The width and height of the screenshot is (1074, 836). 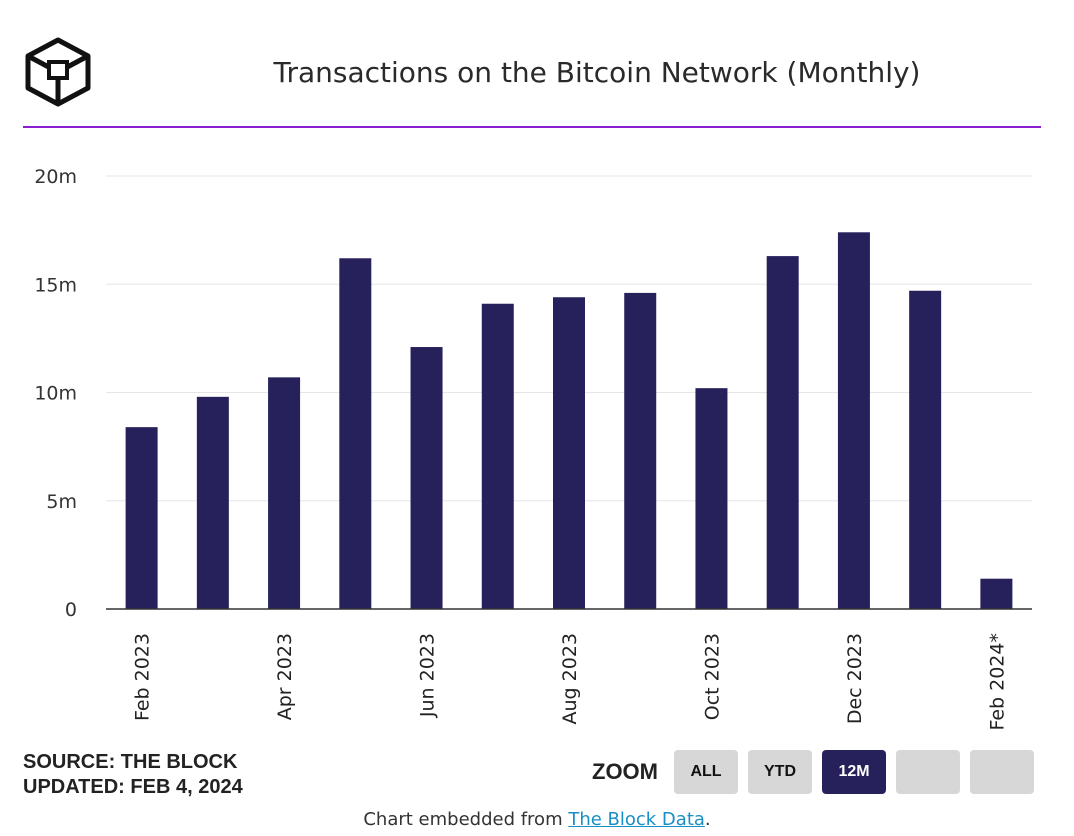 I want to click on zoom-12m-button: 12M, so click(x=854, y=772).